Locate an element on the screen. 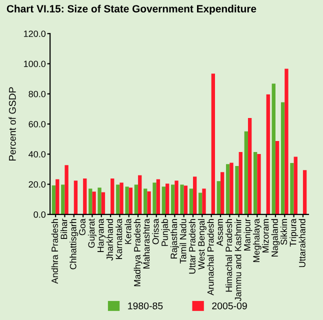 The height and width of the screenshot is (320, 323). y-tick-label: 120.0 is located at coordinates (35, 33).